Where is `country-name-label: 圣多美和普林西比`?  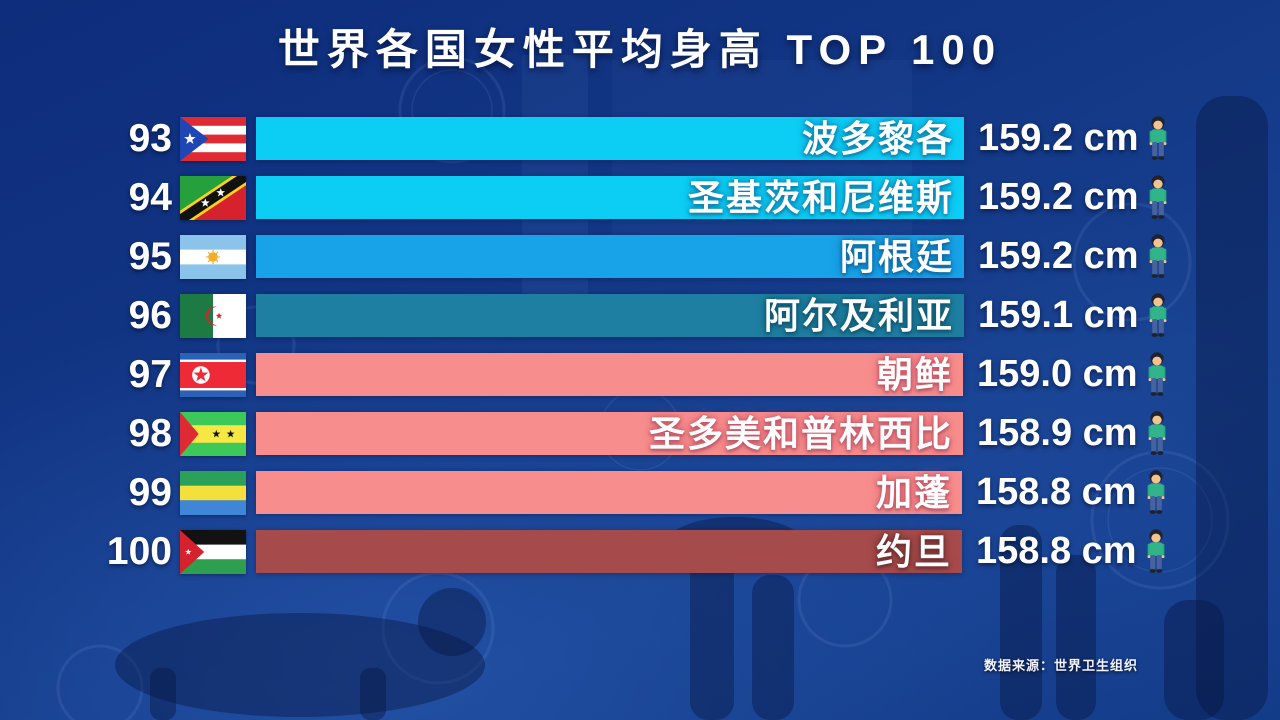 country-name-label: 圣多美和普林西比 is located at coordinates (800, 433).